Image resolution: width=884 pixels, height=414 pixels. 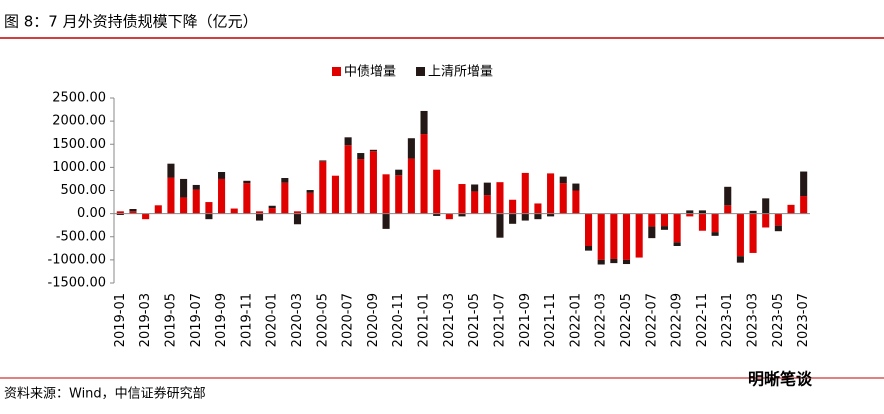 What do you see at coordinates (84, 190) in the screenshot?
I see `y-tick-label: 500.00` at bounding box center [84, 190].